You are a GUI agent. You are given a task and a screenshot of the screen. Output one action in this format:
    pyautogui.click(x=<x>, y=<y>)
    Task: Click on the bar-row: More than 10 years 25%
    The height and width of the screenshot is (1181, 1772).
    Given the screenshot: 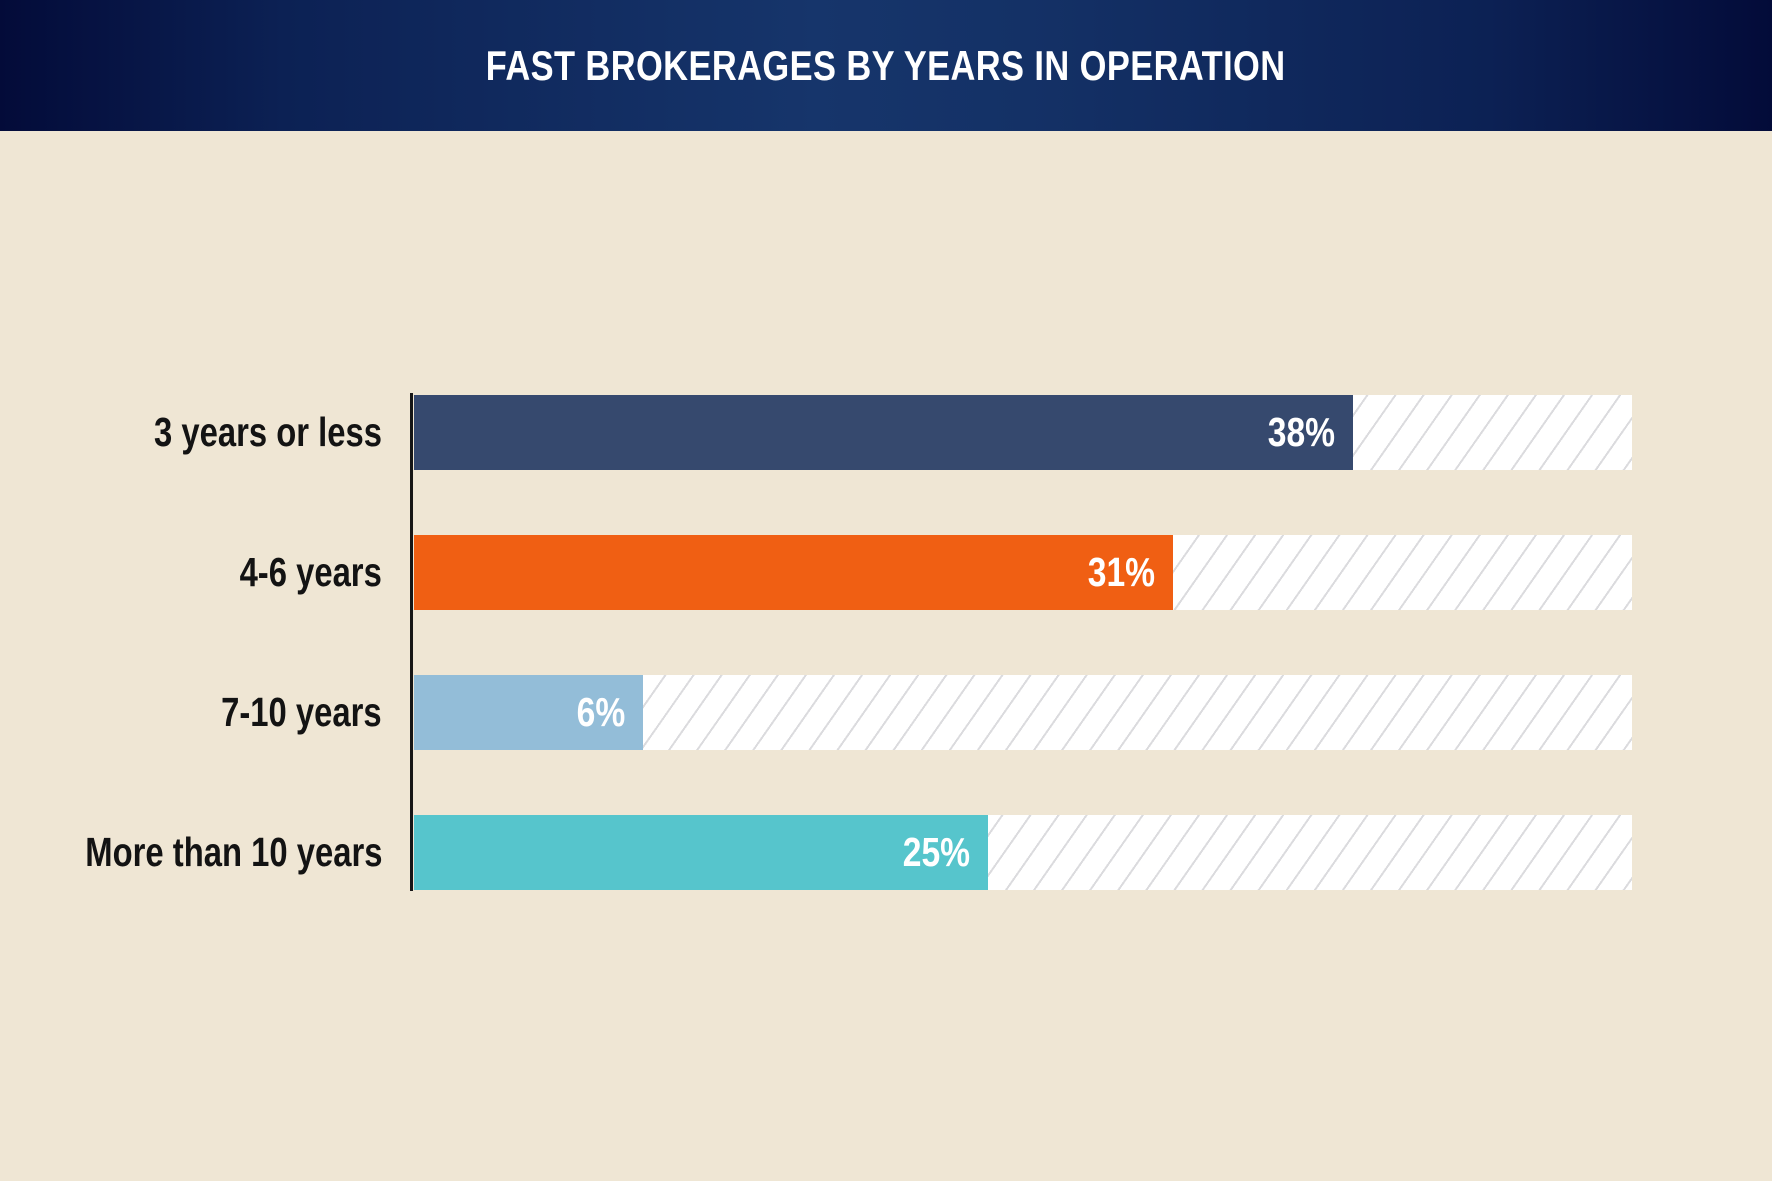 What is the action you would take?
    pyautogui.click(x=886, y=852)
    